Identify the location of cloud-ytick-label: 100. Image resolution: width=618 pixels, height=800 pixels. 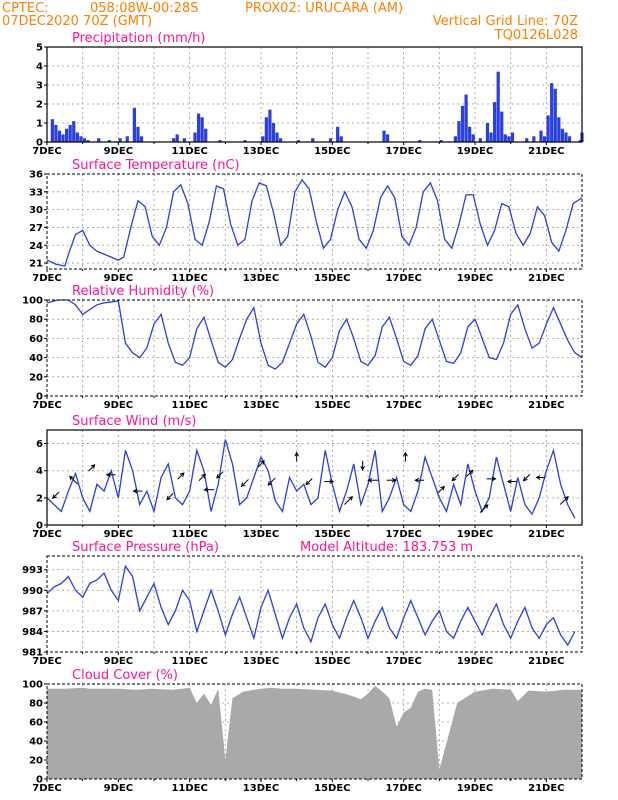
(32, 685).